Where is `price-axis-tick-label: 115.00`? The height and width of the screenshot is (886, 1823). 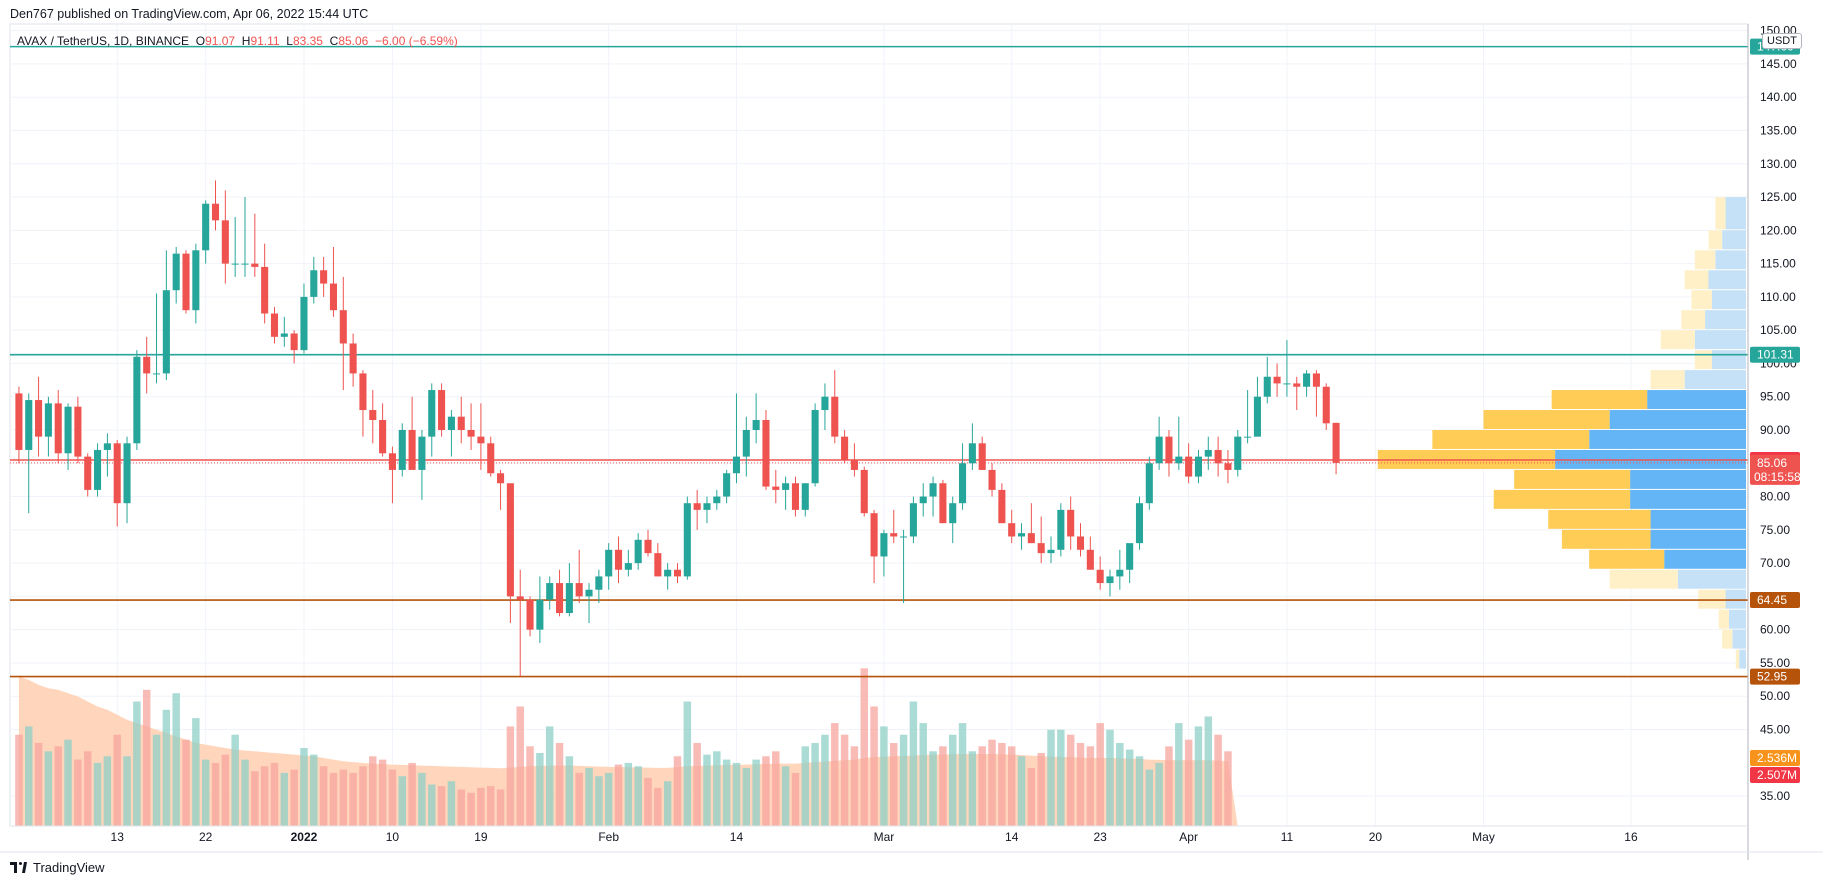
price-axis-tick-label: 115.00 is located at coordinates (1778, 264).